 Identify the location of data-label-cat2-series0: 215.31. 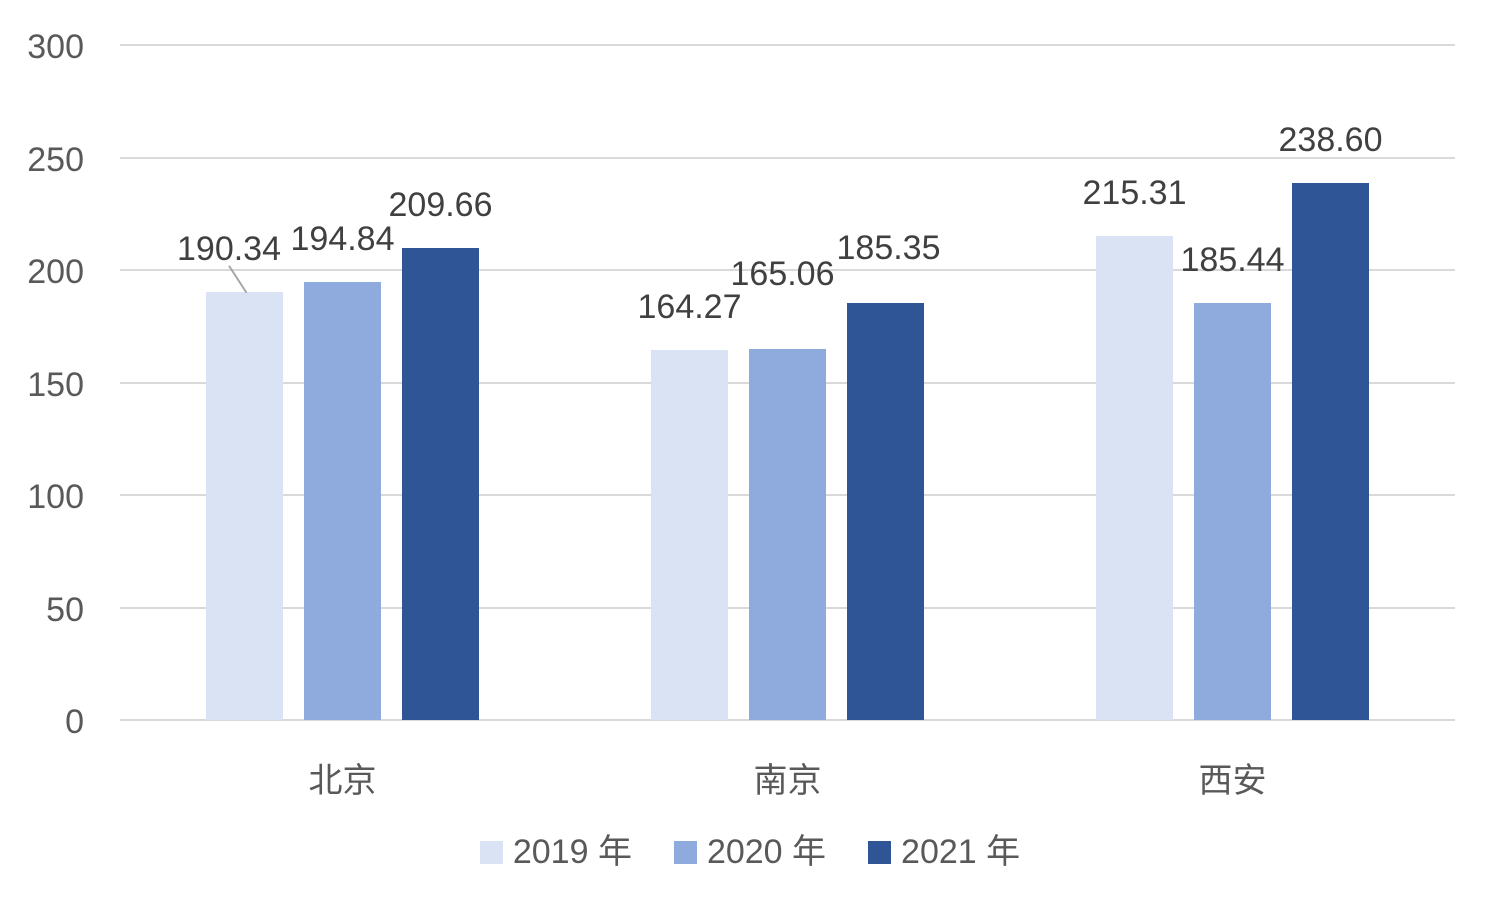
(1134, 192).